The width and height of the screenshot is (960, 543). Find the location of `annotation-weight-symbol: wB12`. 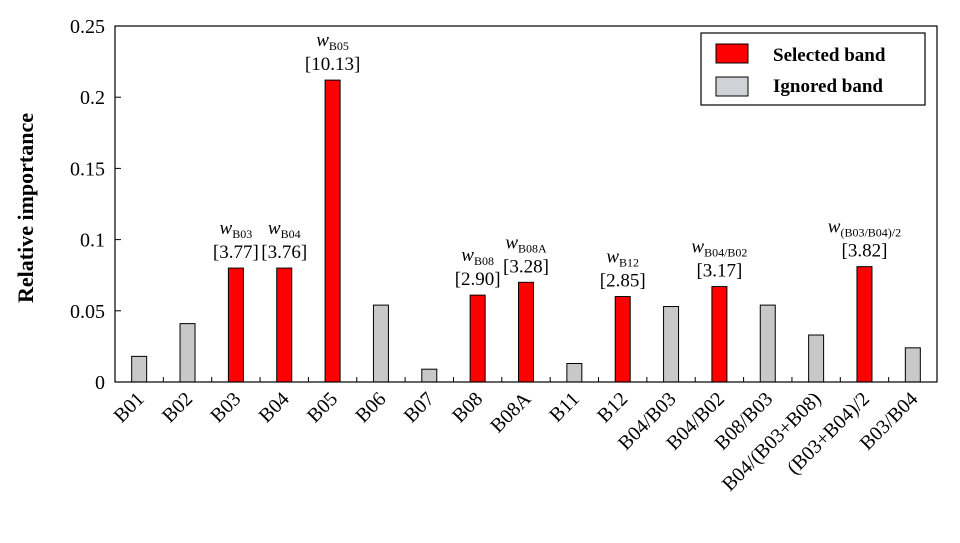

annotation-weight-symbol: wB12 is located at coordinates (622, 258).